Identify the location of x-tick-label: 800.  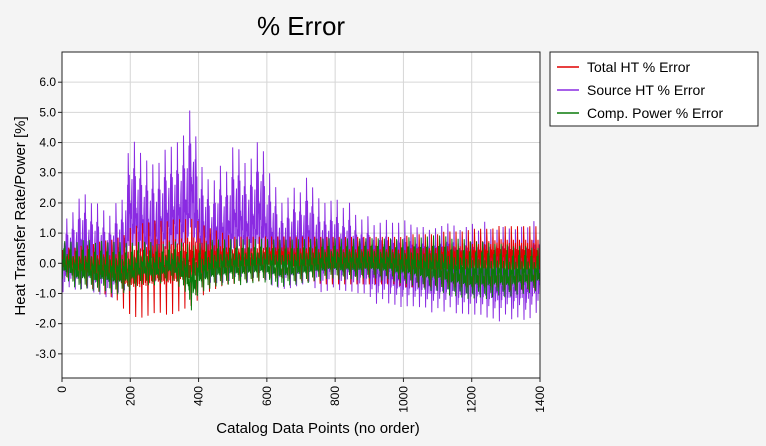
(335, 396).